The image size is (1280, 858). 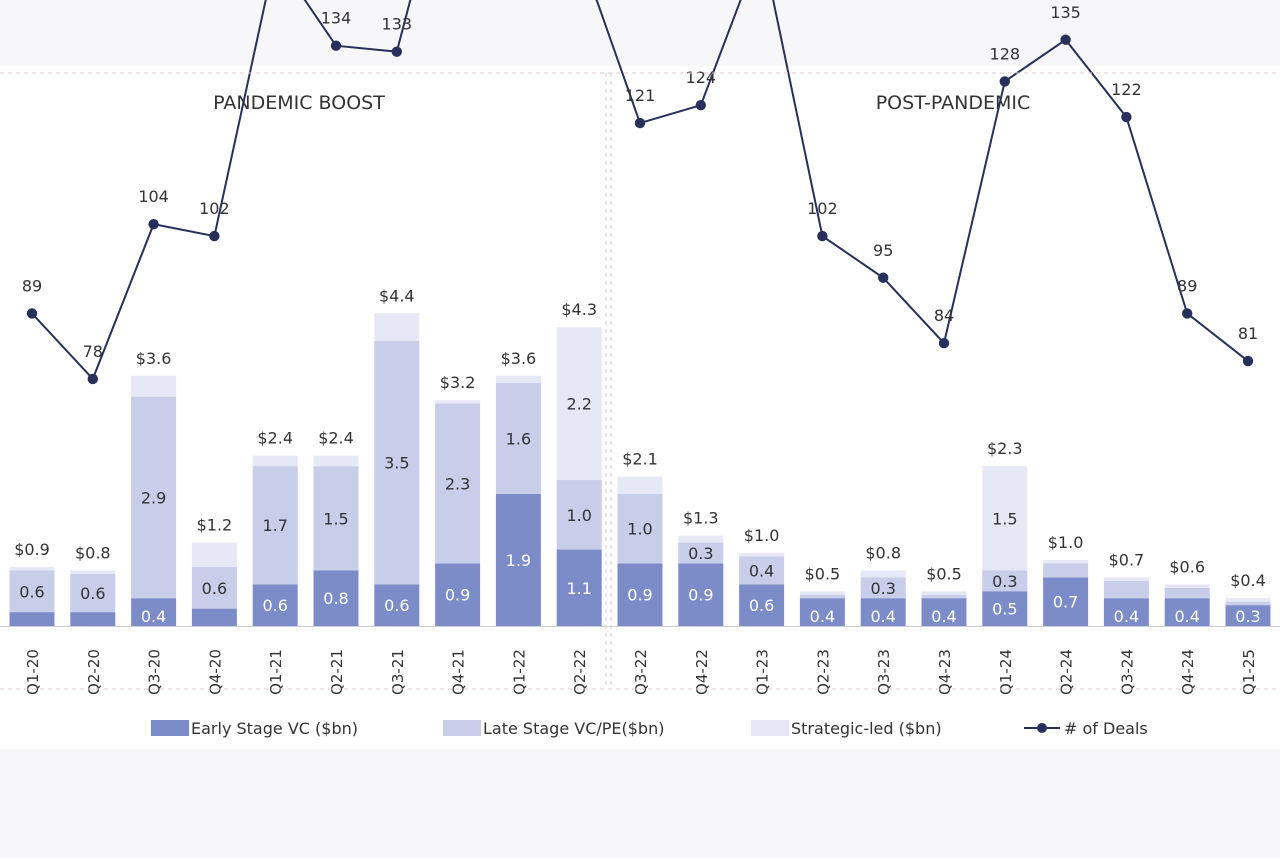 I want to click on late-label-q1-23: 0.4, so click(x=761, y=570).